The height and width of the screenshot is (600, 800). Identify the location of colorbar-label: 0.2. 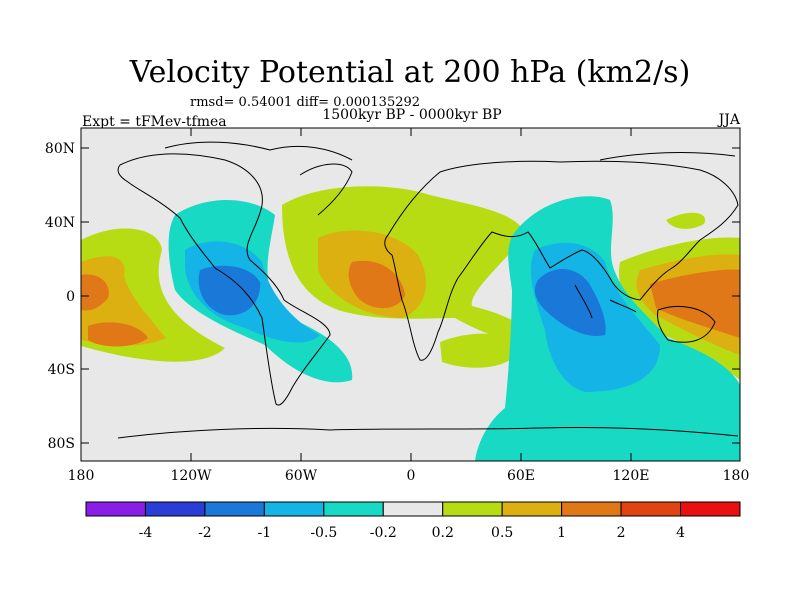
(443, 533).